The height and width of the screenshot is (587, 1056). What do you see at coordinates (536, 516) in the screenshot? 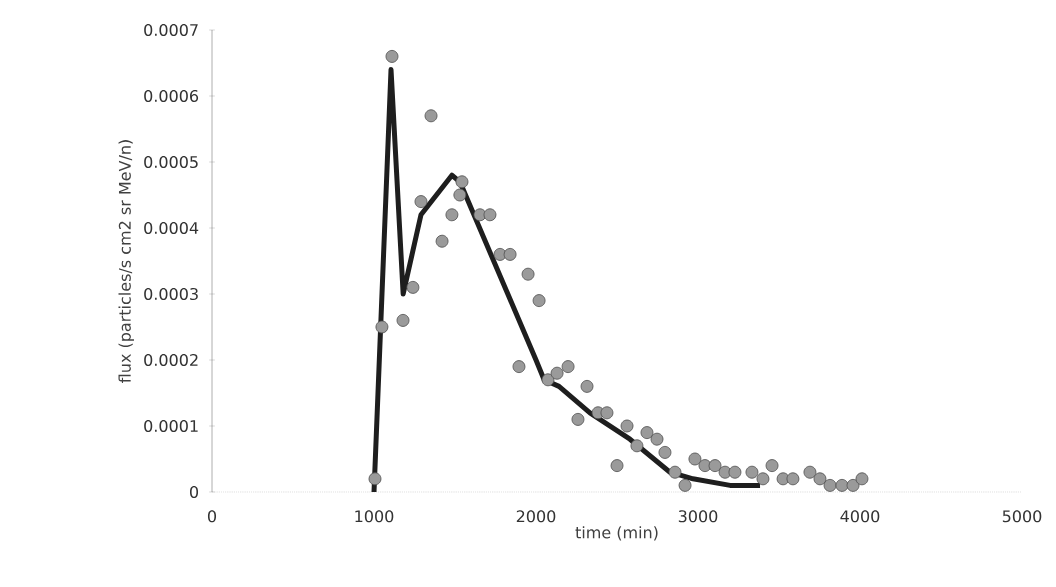
I see `x-tick-label: 2000` at bounding box center [536, 516].